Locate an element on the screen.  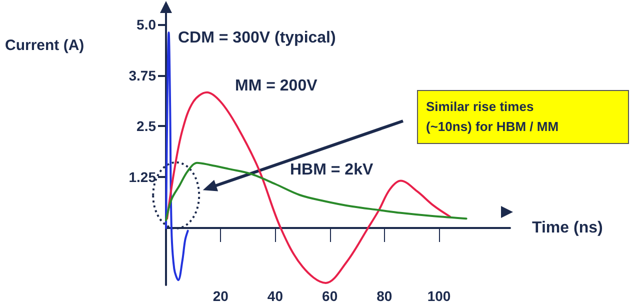
x-tick-label: 80 is located at coordinates (384, 295).